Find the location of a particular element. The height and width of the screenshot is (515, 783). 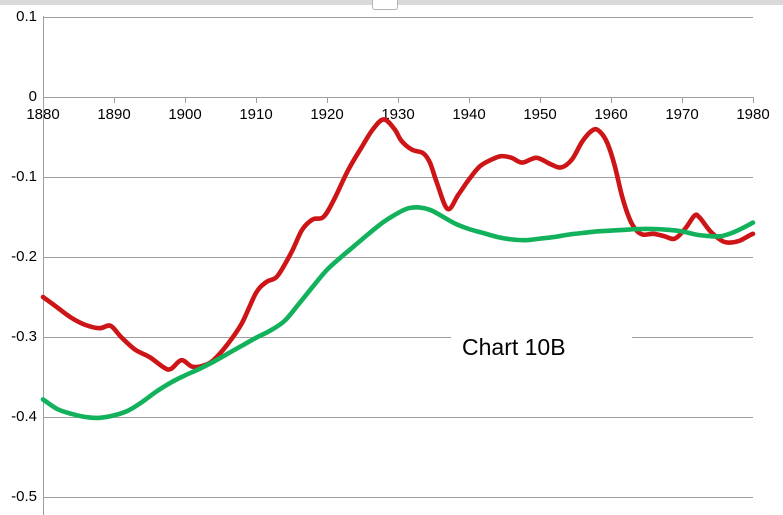

y-tick-label: -0.4 is located at coordinates (24, 416).